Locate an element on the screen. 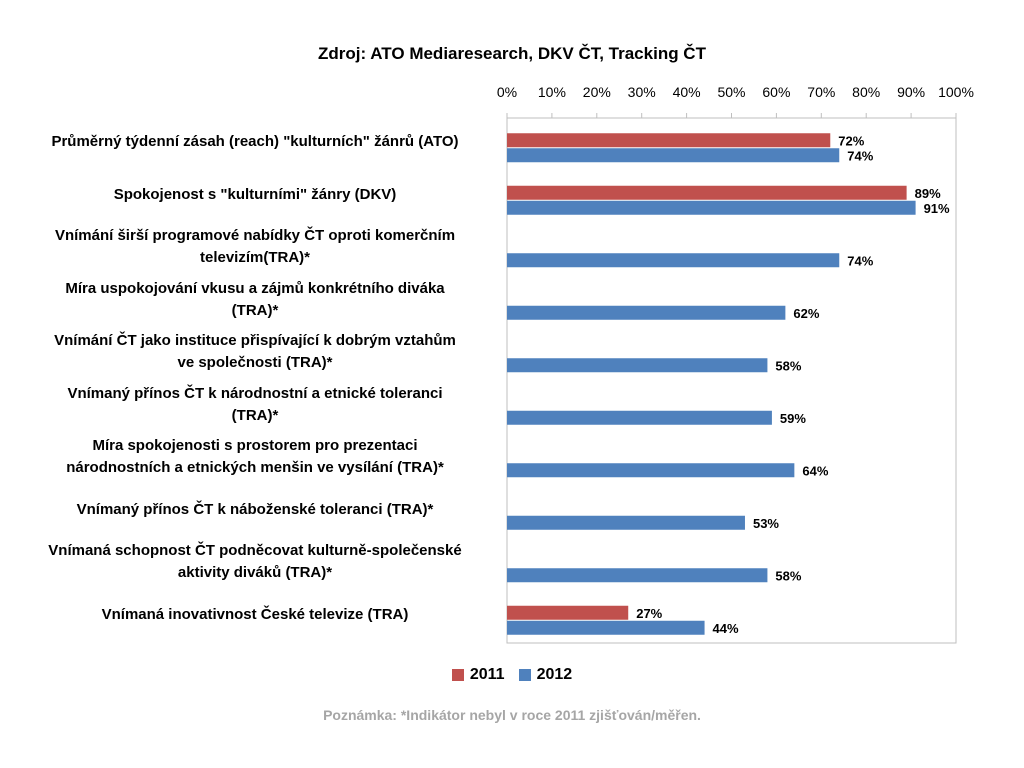 This screenshot has height=768, width=1024. x-tick-label: 40% is located at coordinates (687, 92).